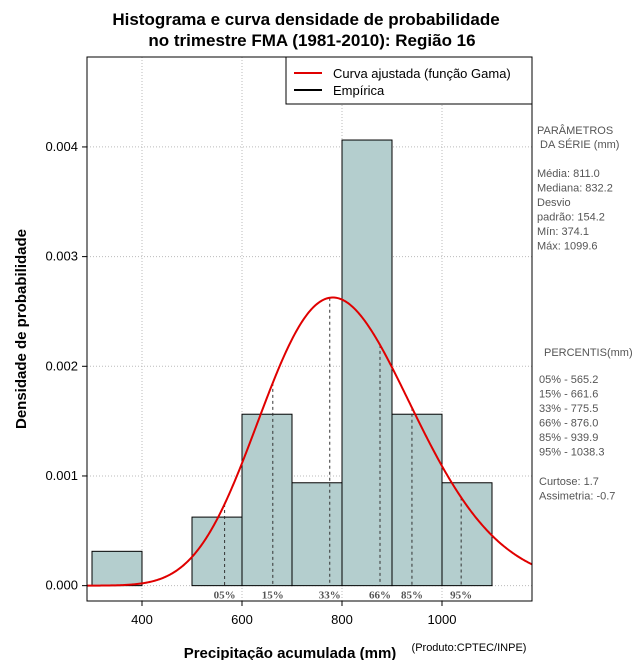 The height and width of the screenshot is (660, 640). Describe the element at coordinates (575, 130) in the screenshot. I see `params-heading-line-1: PARÂMETROS` at that location.